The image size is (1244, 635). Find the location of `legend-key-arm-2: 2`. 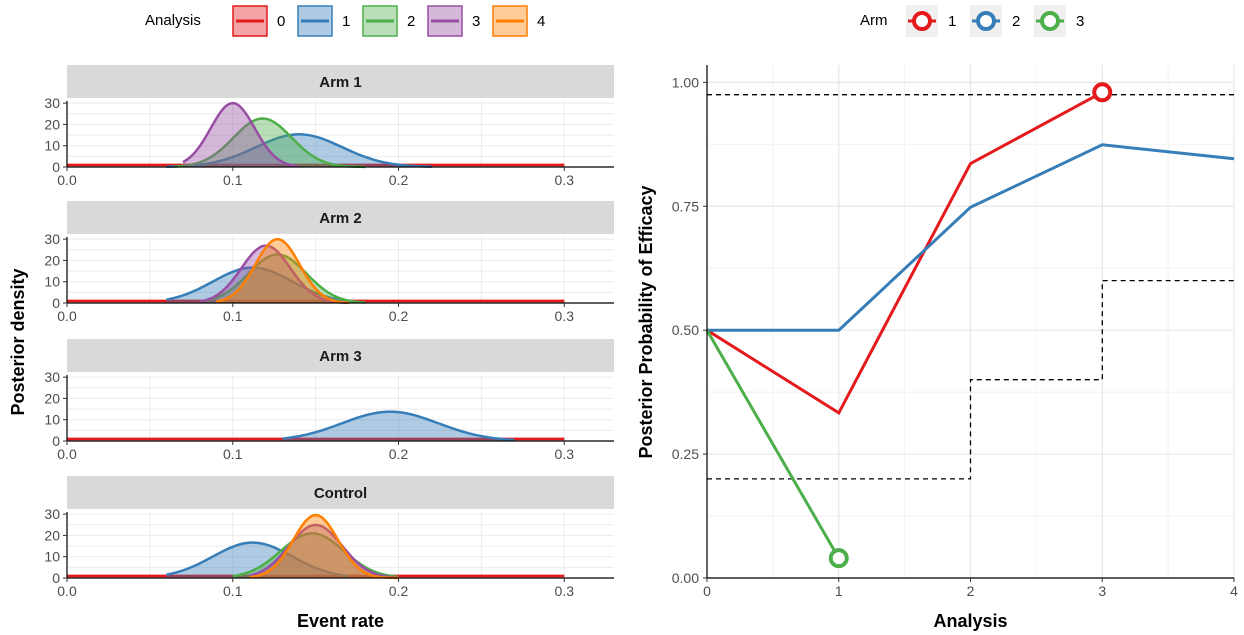

legend-key-arm-2: 2 is located at coordinates (995, 21).